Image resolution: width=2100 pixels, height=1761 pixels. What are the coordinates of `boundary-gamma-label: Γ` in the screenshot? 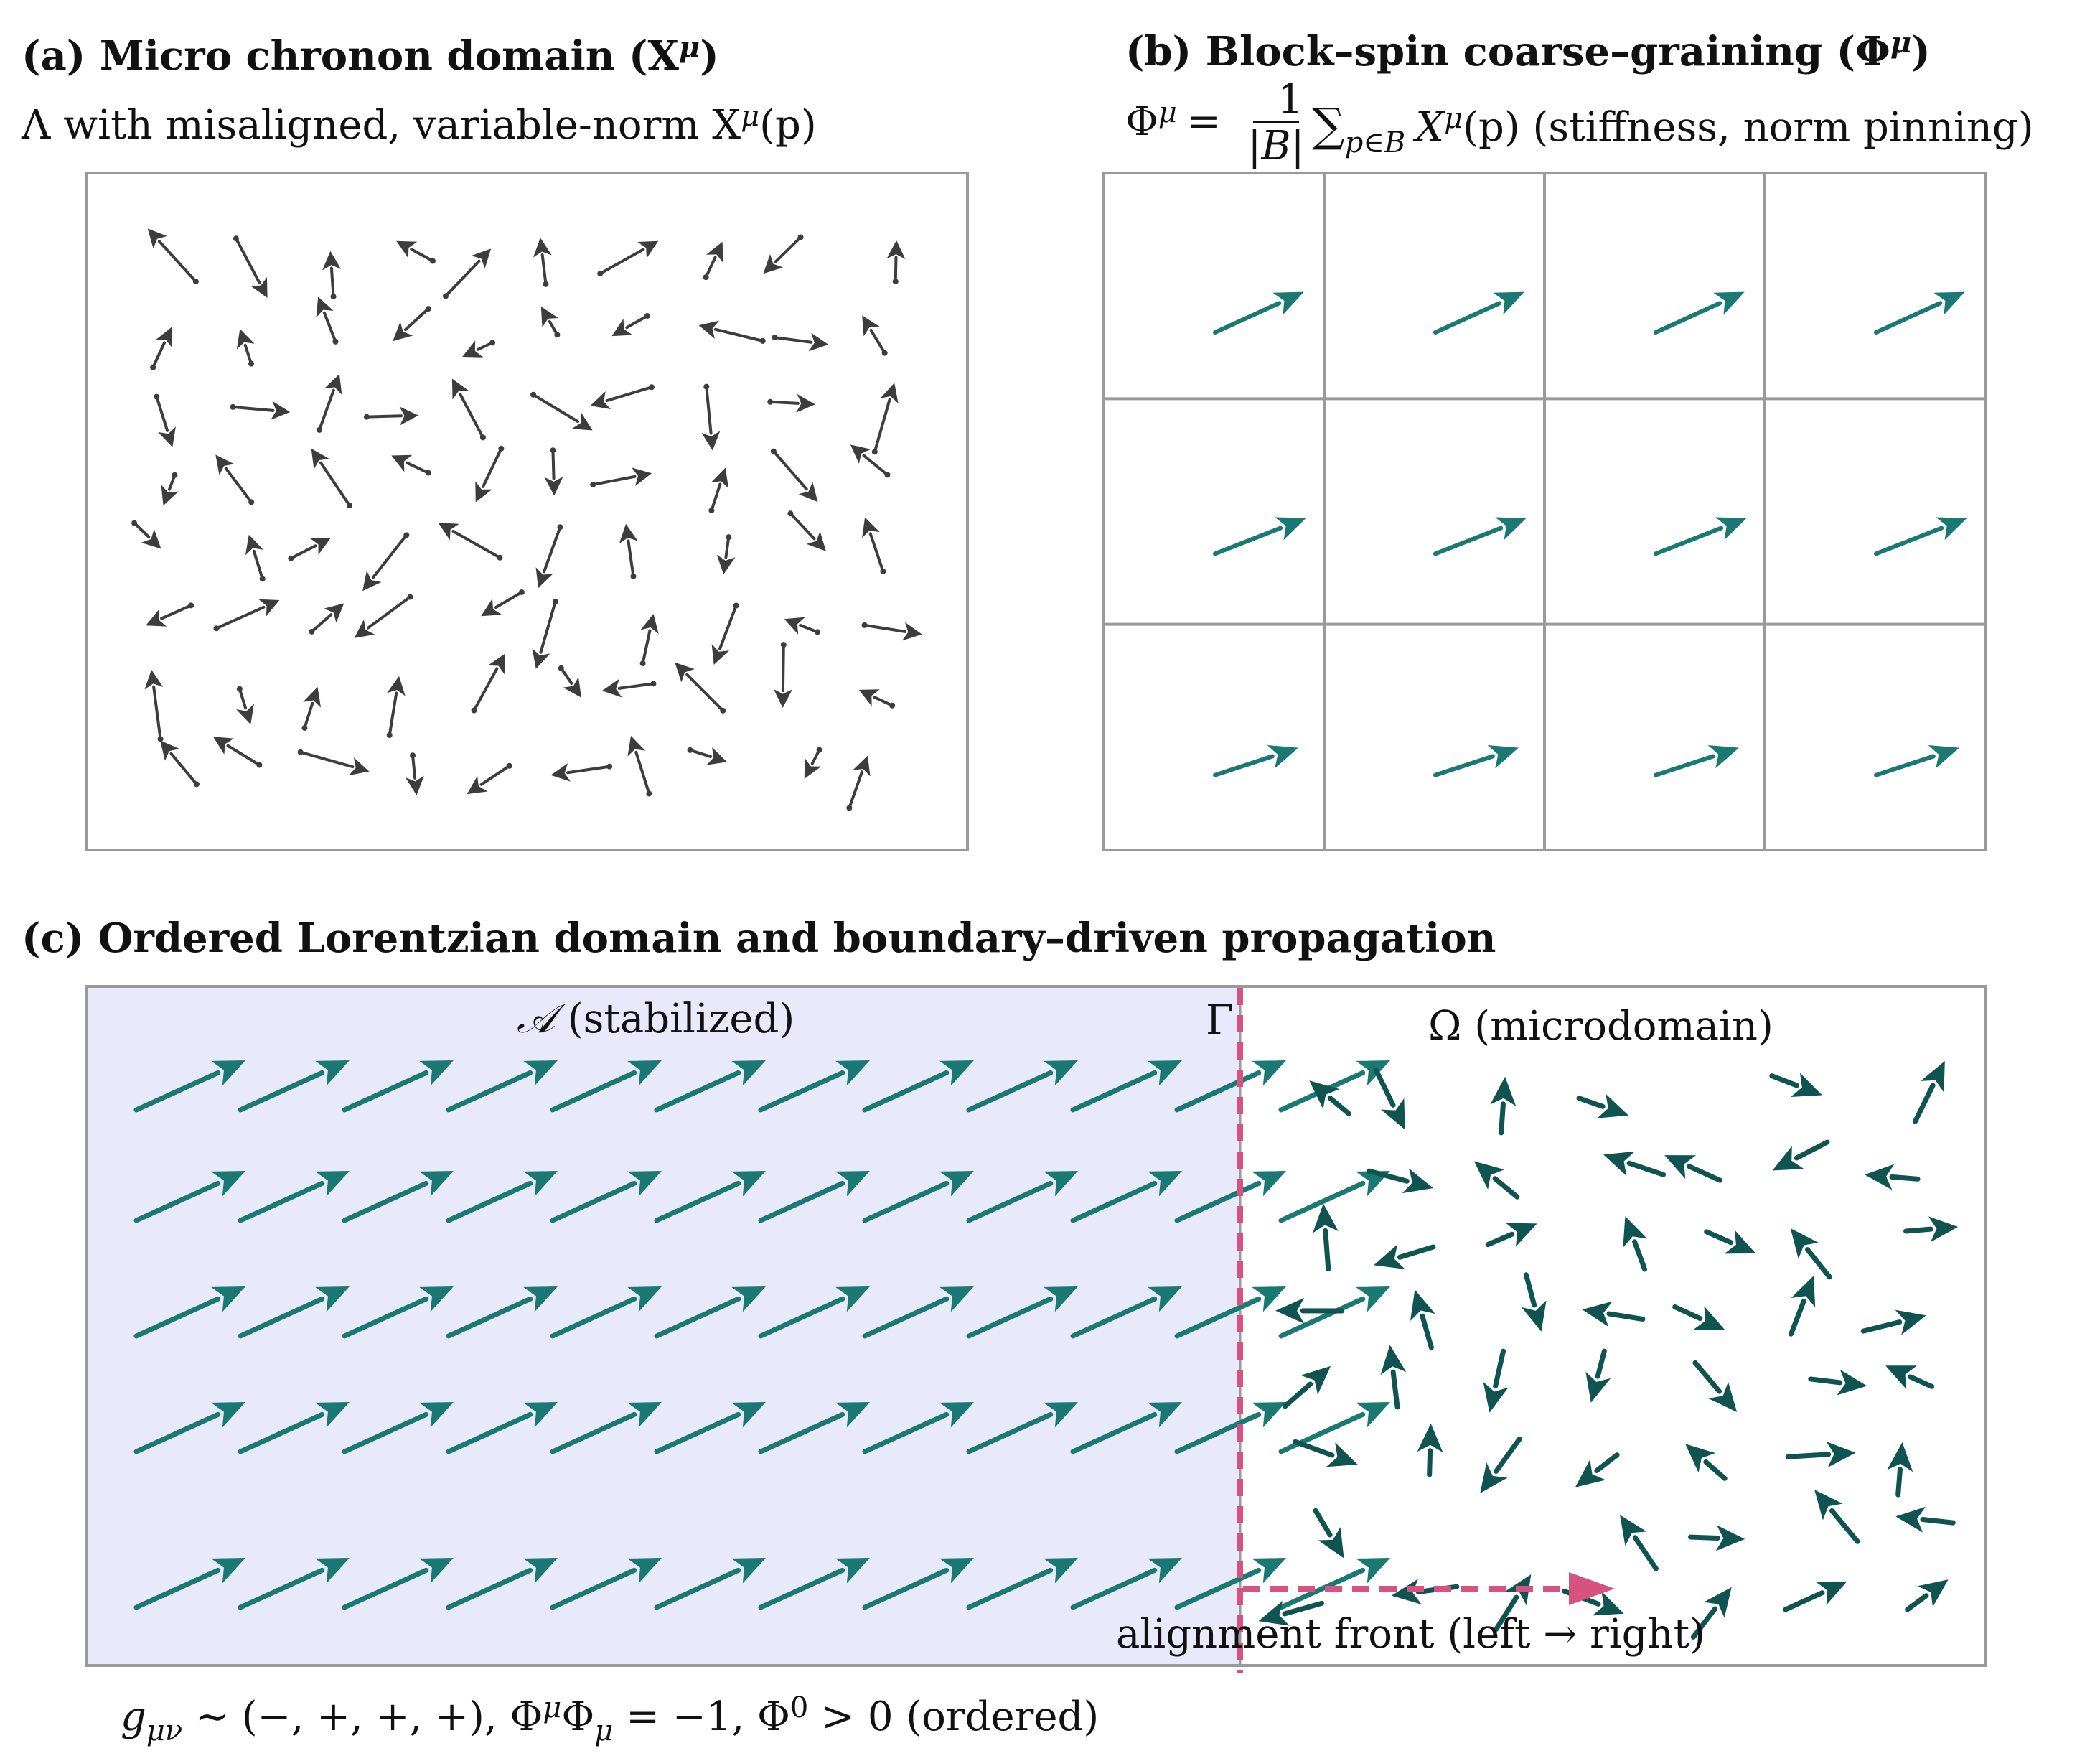 It's located at (1220, 1021).